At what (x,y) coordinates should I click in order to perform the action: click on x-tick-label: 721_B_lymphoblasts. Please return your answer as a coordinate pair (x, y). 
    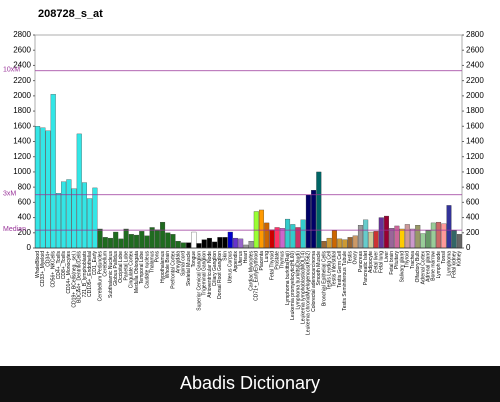
    Looking at the image, I should click on (85, 274).